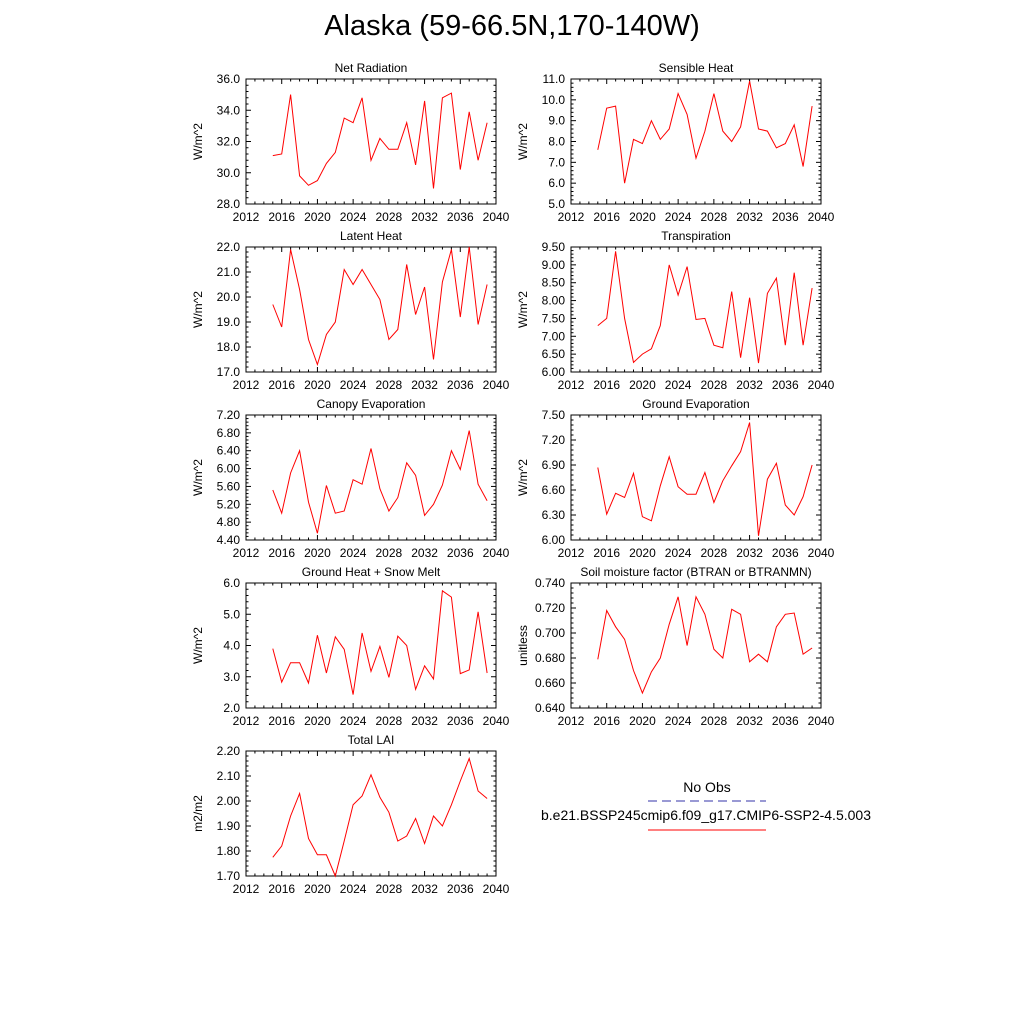 Image resolution: width=1024 pixels, height=1024 pixels. What do you see at coordinates (556, 121) in the screenshot?
I see `y-tick-label: 9.0` at bounding box center [556, 121].